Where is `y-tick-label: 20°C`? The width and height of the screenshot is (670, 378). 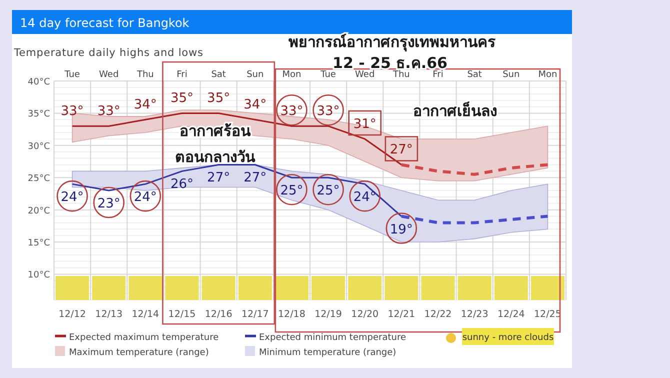 y-tick-label: 20°C is located at coordinates (39, 211).